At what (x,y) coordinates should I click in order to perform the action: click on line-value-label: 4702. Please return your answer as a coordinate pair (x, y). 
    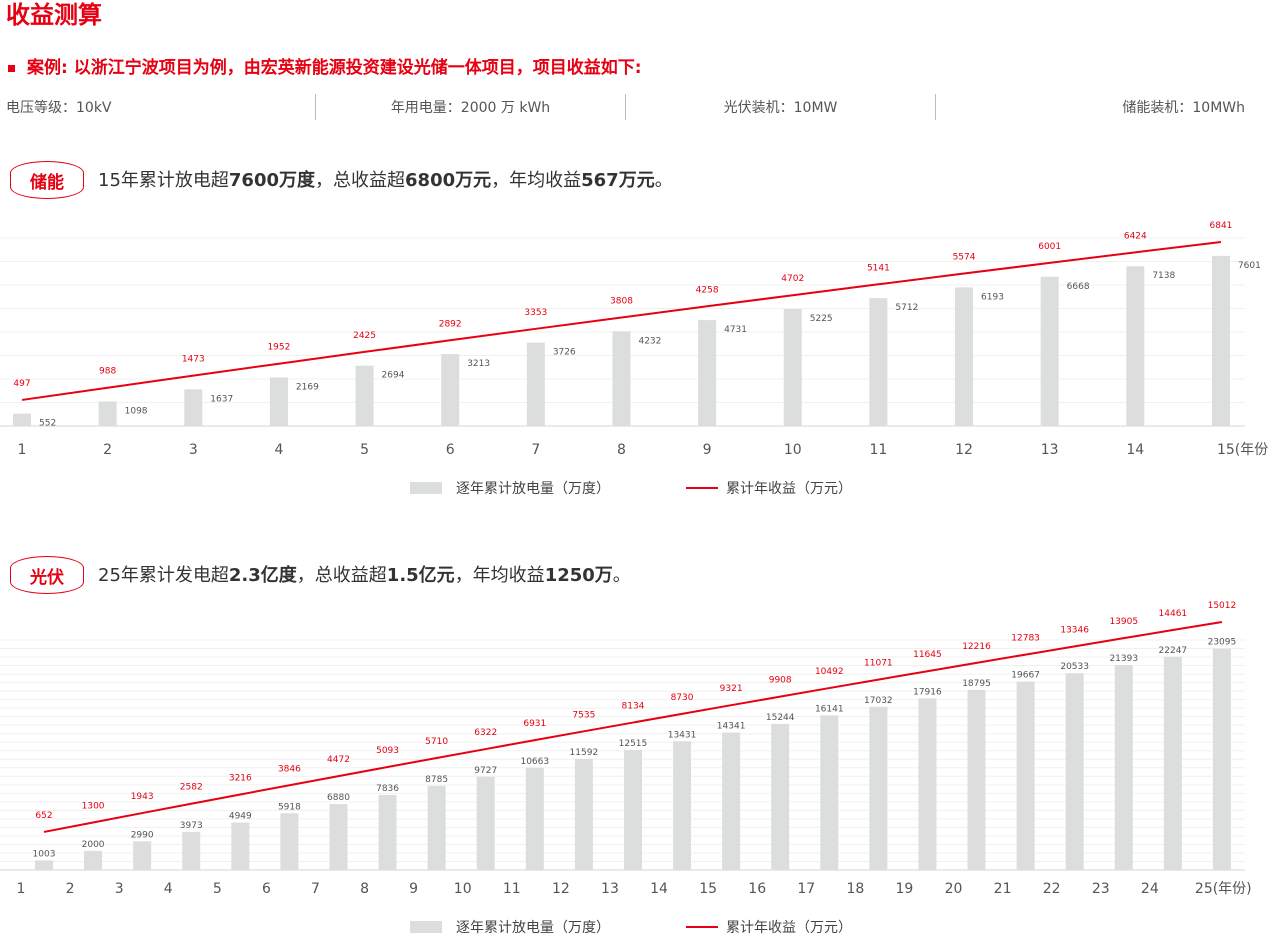
    Looking at the image, I should click on (792, 279).